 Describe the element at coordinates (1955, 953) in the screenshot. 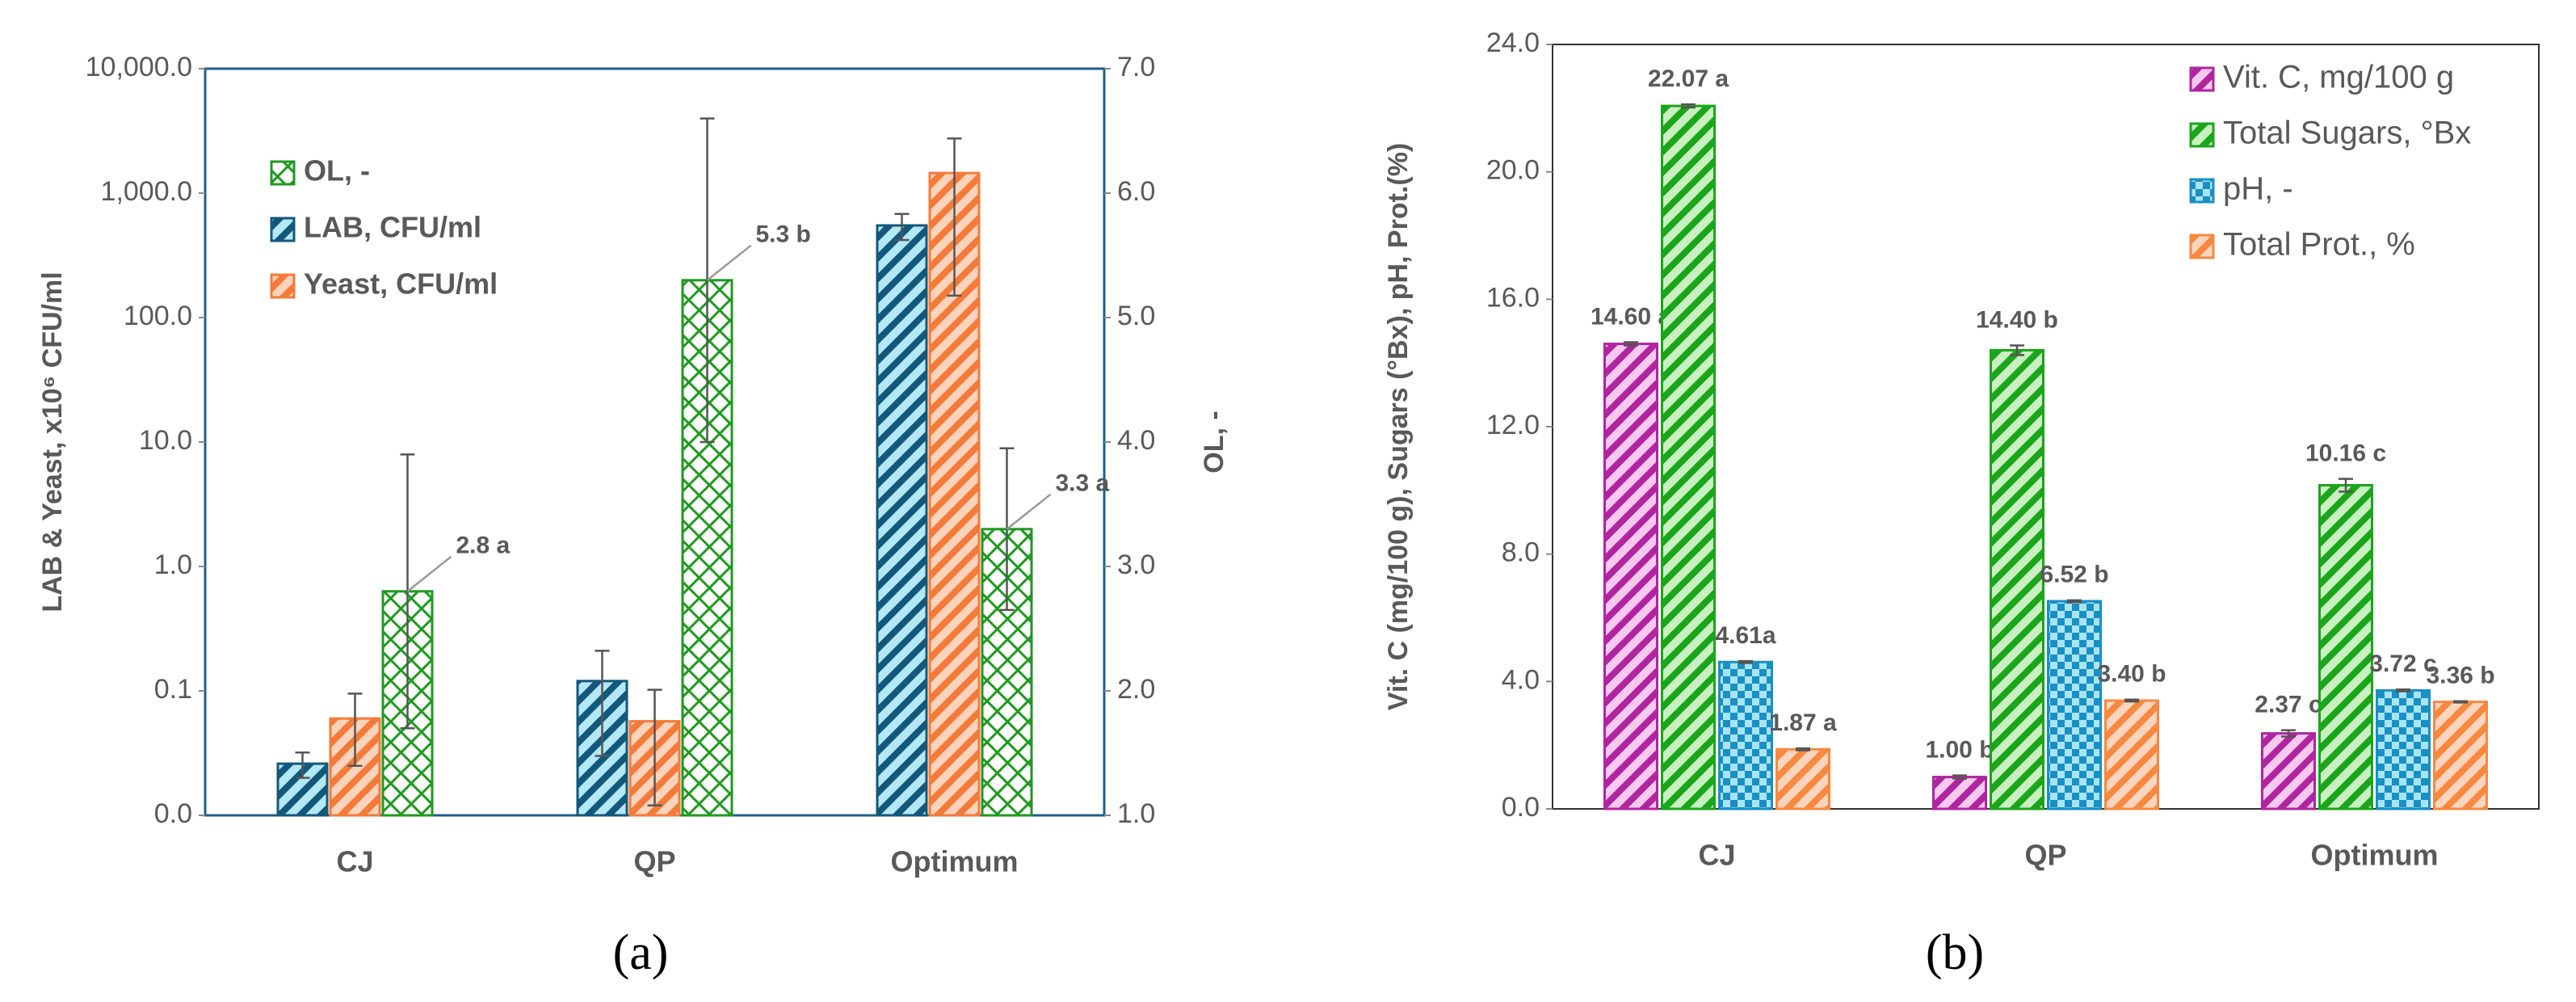

I see `caption: (b)` at that location.